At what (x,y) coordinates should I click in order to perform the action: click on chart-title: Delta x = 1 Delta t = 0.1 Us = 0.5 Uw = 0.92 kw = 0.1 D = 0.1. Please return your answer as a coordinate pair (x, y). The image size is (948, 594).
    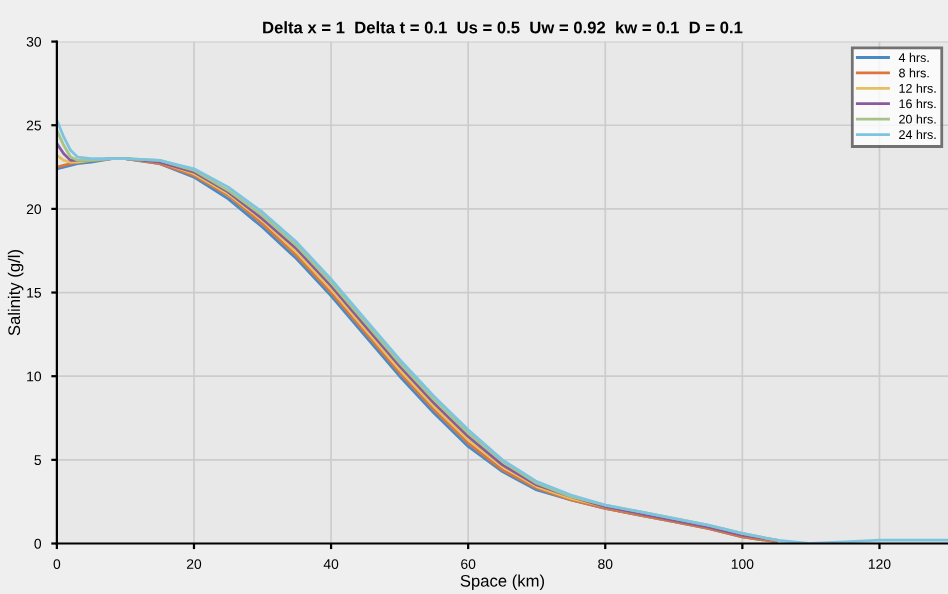
    Looking at the image, I should click on (503, 27).